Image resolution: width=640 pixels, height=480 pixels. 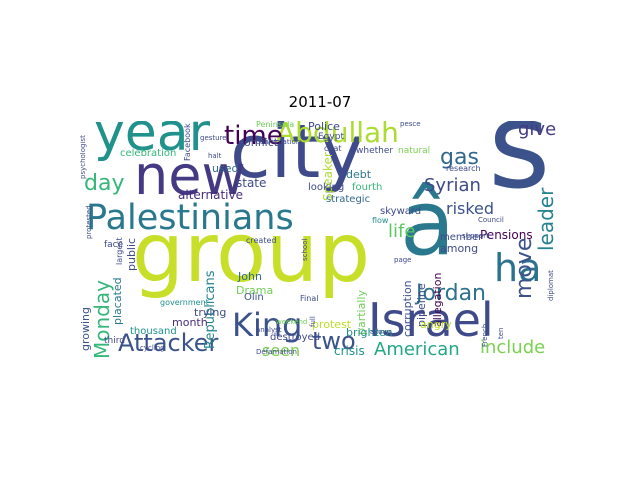 I want to click on word: looking, so click(x=326, y=187).